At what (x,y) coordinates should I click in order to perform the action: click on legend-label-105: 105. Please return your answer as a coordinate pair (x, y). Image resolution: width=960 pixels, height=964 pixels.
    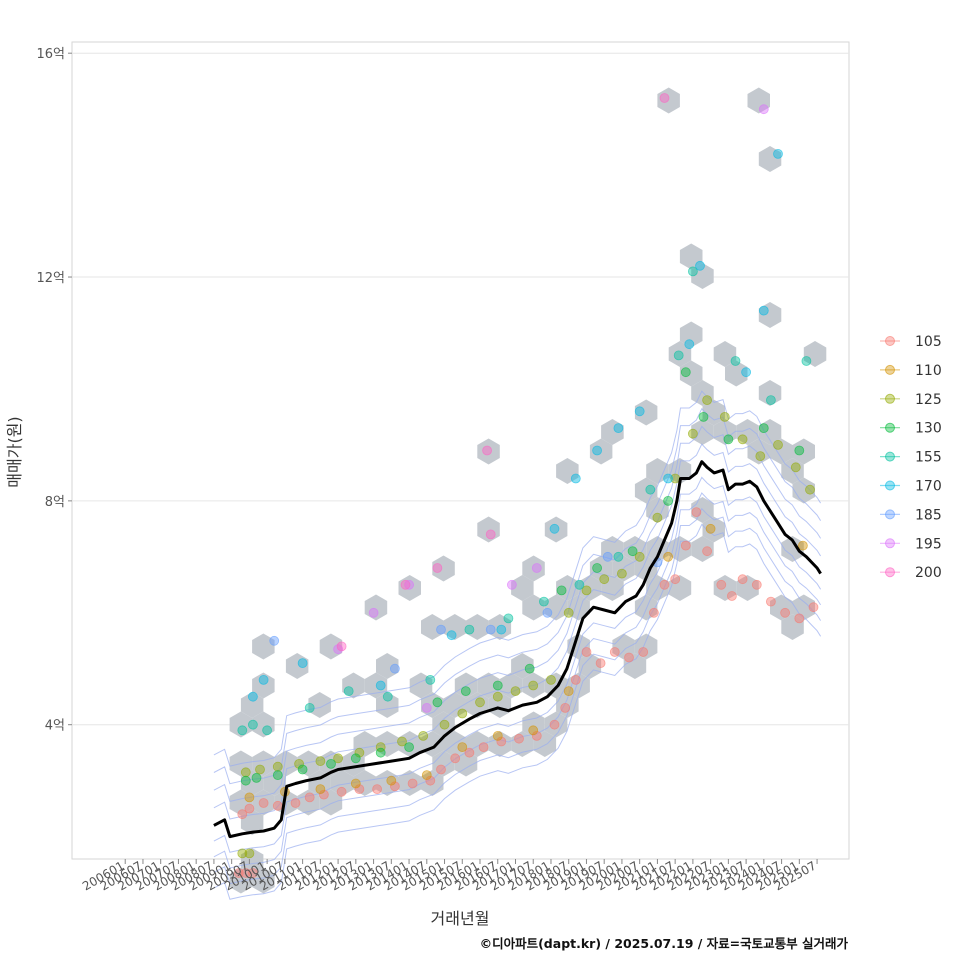
    Looking at the image, I should click on (928, 342).